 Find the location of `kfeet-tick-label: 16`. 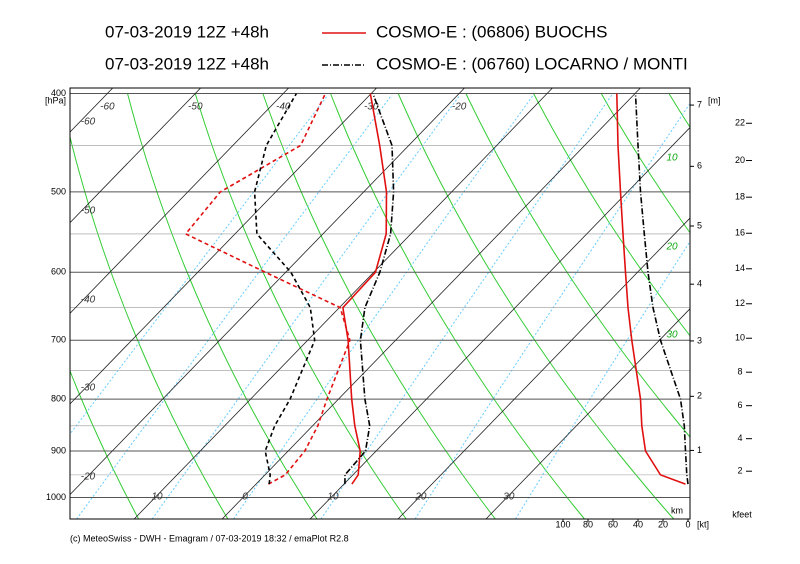

kfeet-tick-label: 16 is located at coordinates (740, 233).